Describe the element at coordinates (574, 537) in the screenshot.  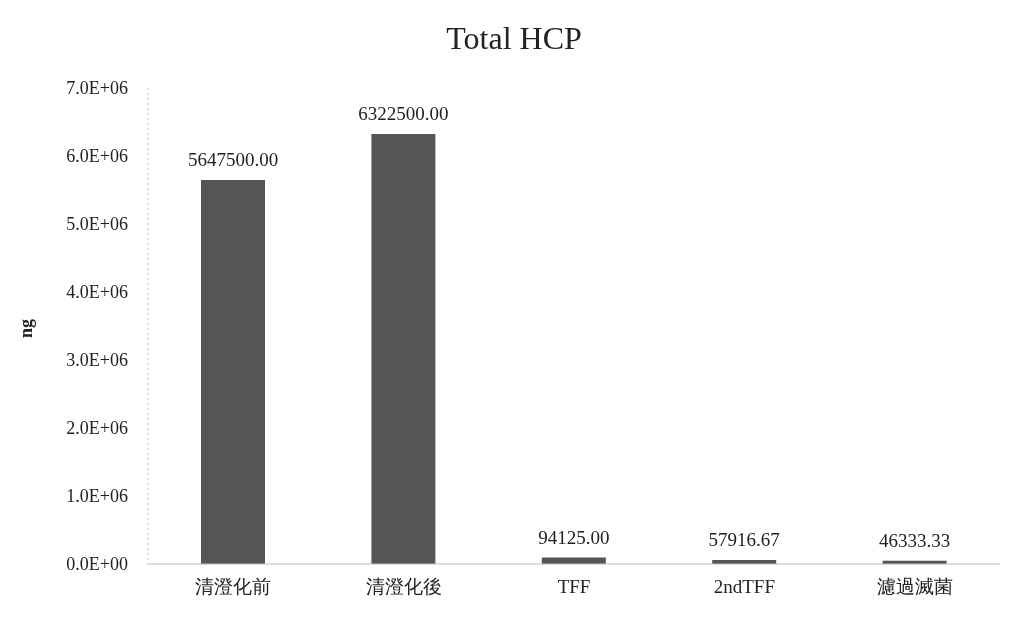
I see `data-label: 94125.00` at that location.